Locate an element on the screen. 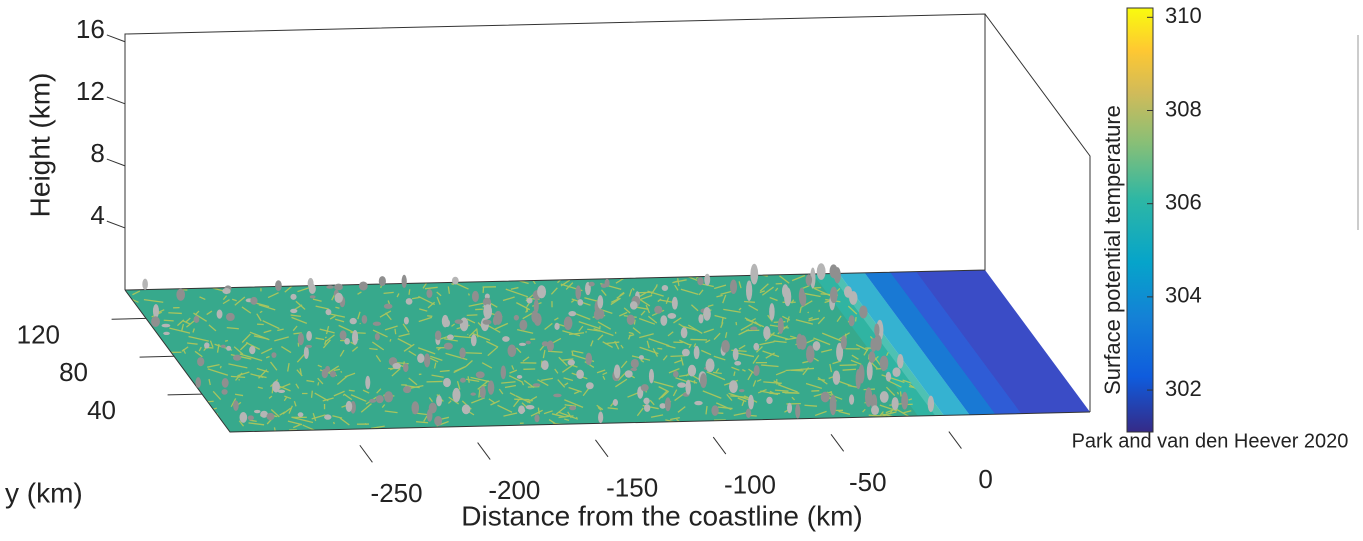  z-tick-label: 16 is located at coordinates (90, 29).